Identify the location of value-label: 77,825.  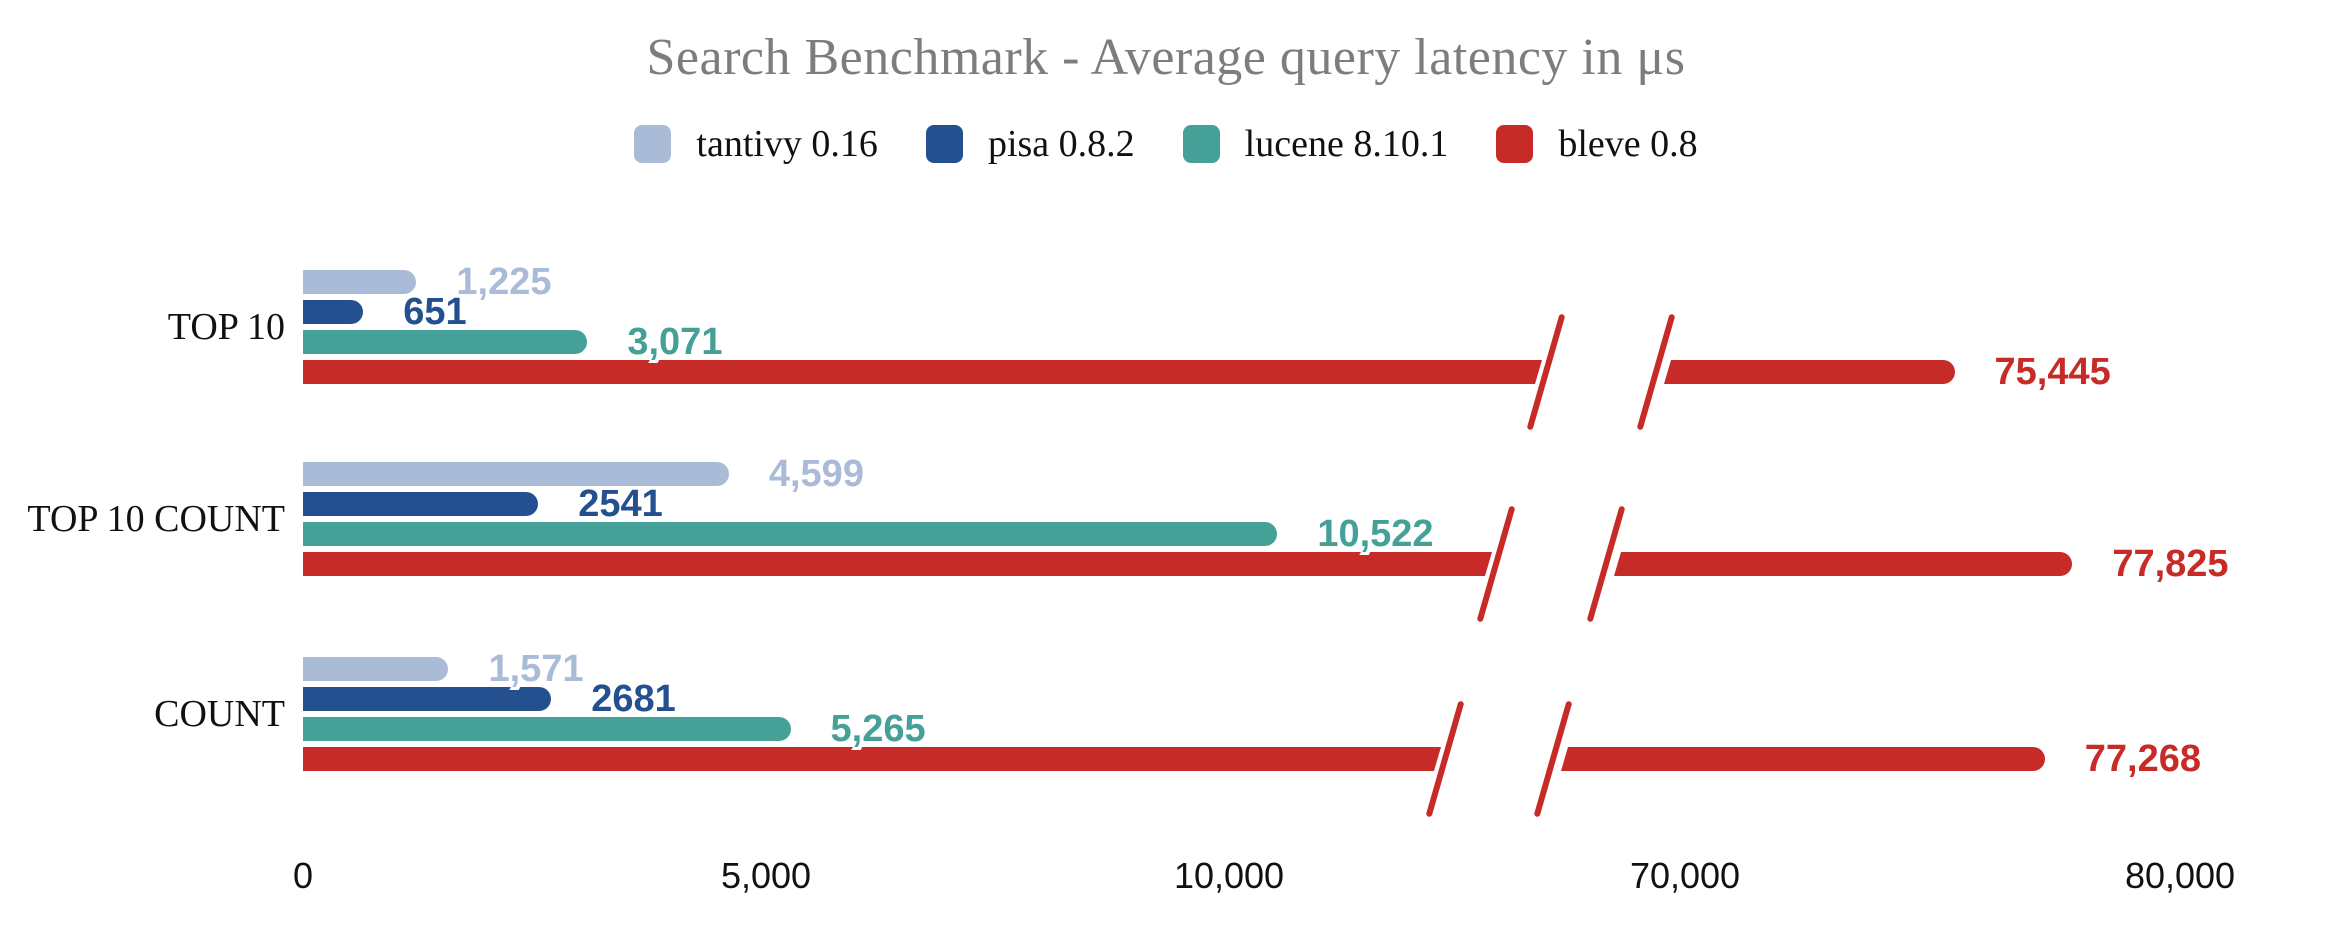
(2170, 564).